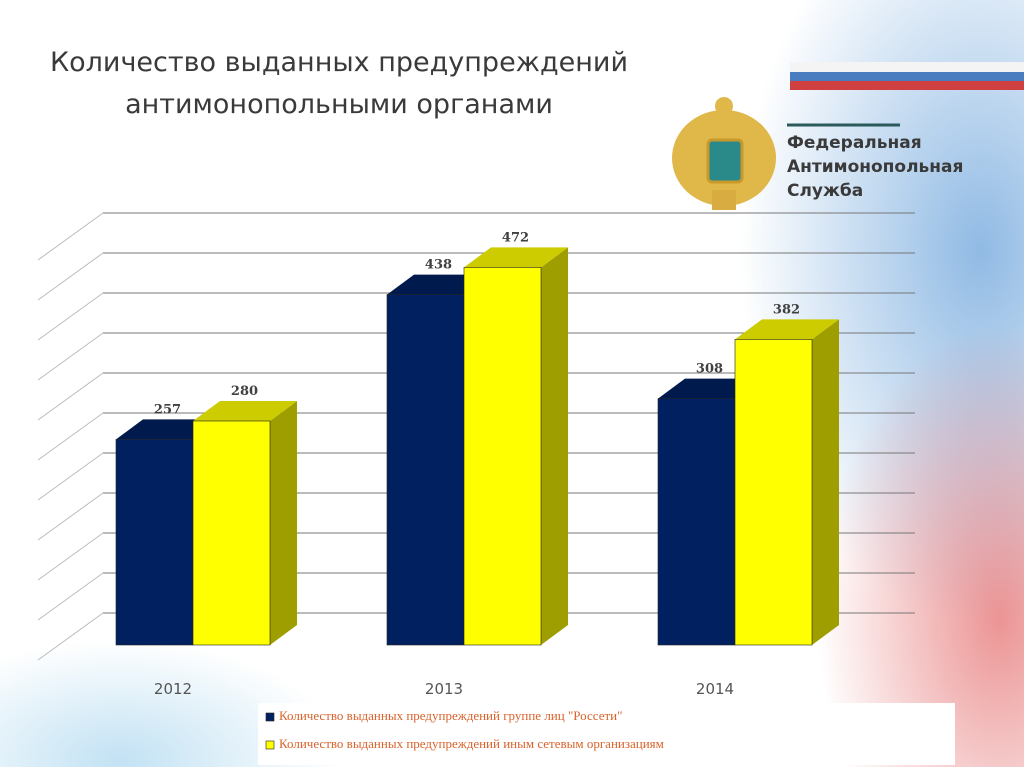 Image resolution: width=1024 pixels, height=767 pixels. What do you see at coordinates (606, 734) in the screenshot?
I see `legend-box` at bounding box center [606, 734].